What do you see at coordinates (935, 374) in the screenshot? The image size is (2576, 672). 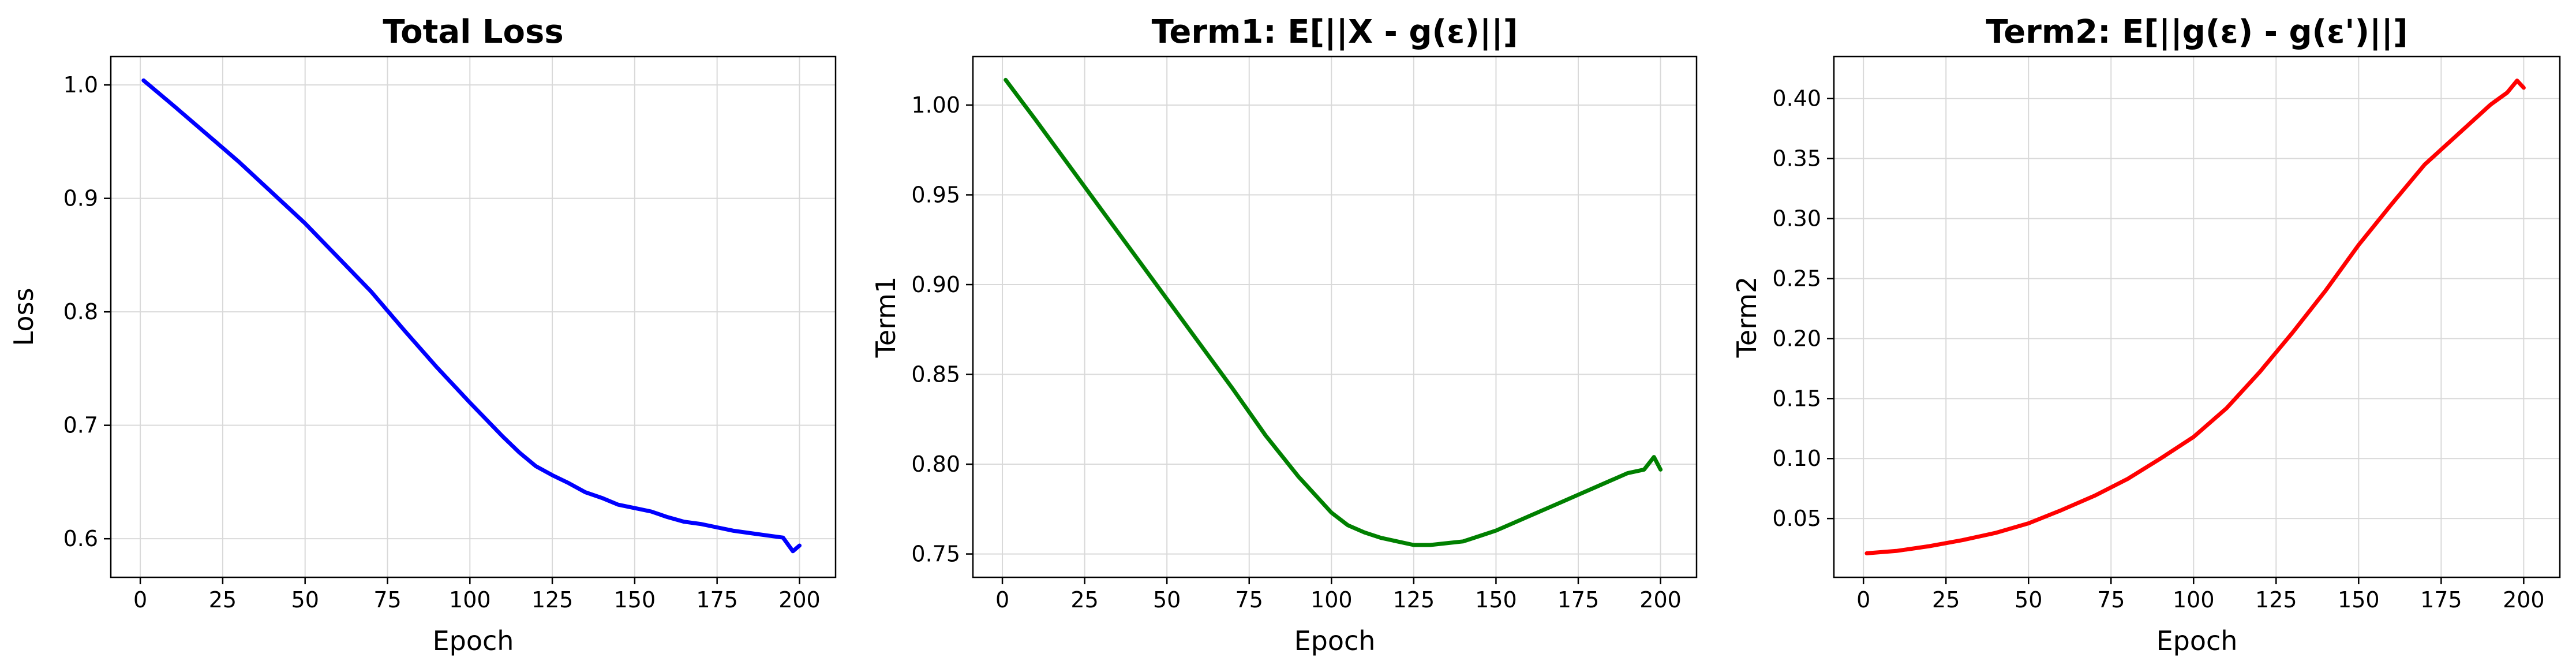 I see `y-tick-label: 0.85` at bounding box center [935, 374].